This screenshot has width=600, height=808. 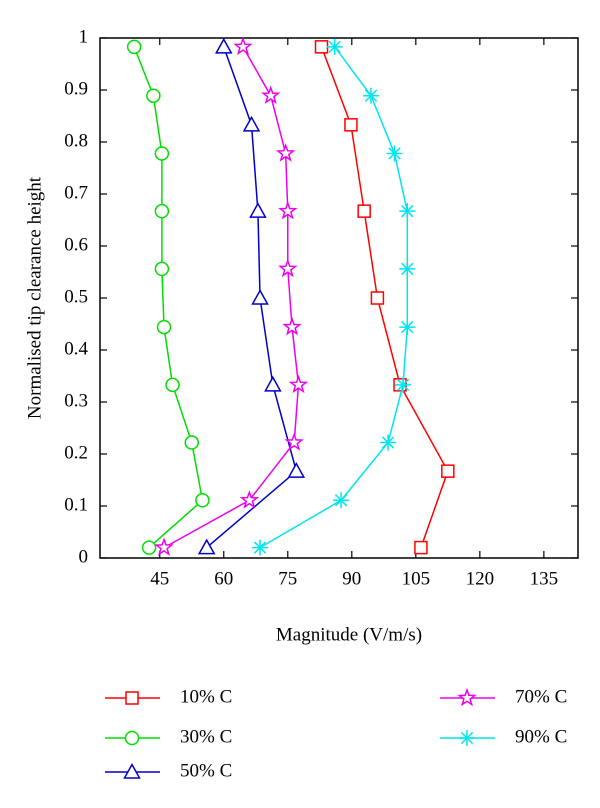 What do you see at coordinates (541, 696) in the screenshot?
I see `legend-label: 70% C` at bounding box center [541, 696].